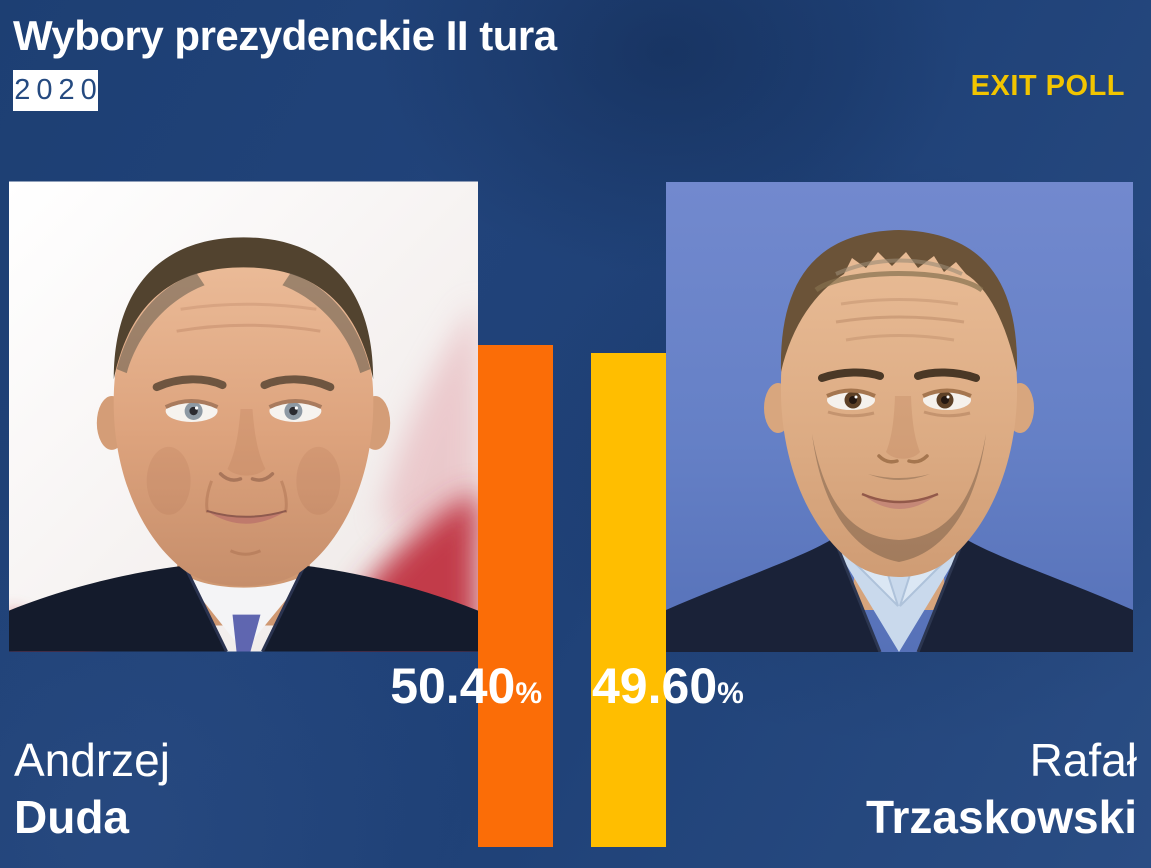 This screenshot has width=1151, height=868. What do you see at coordinates (668, 686) in the screenshot?
I see `result-percent-trzaskowski: 49.60%` at bounding box center [668, 686].